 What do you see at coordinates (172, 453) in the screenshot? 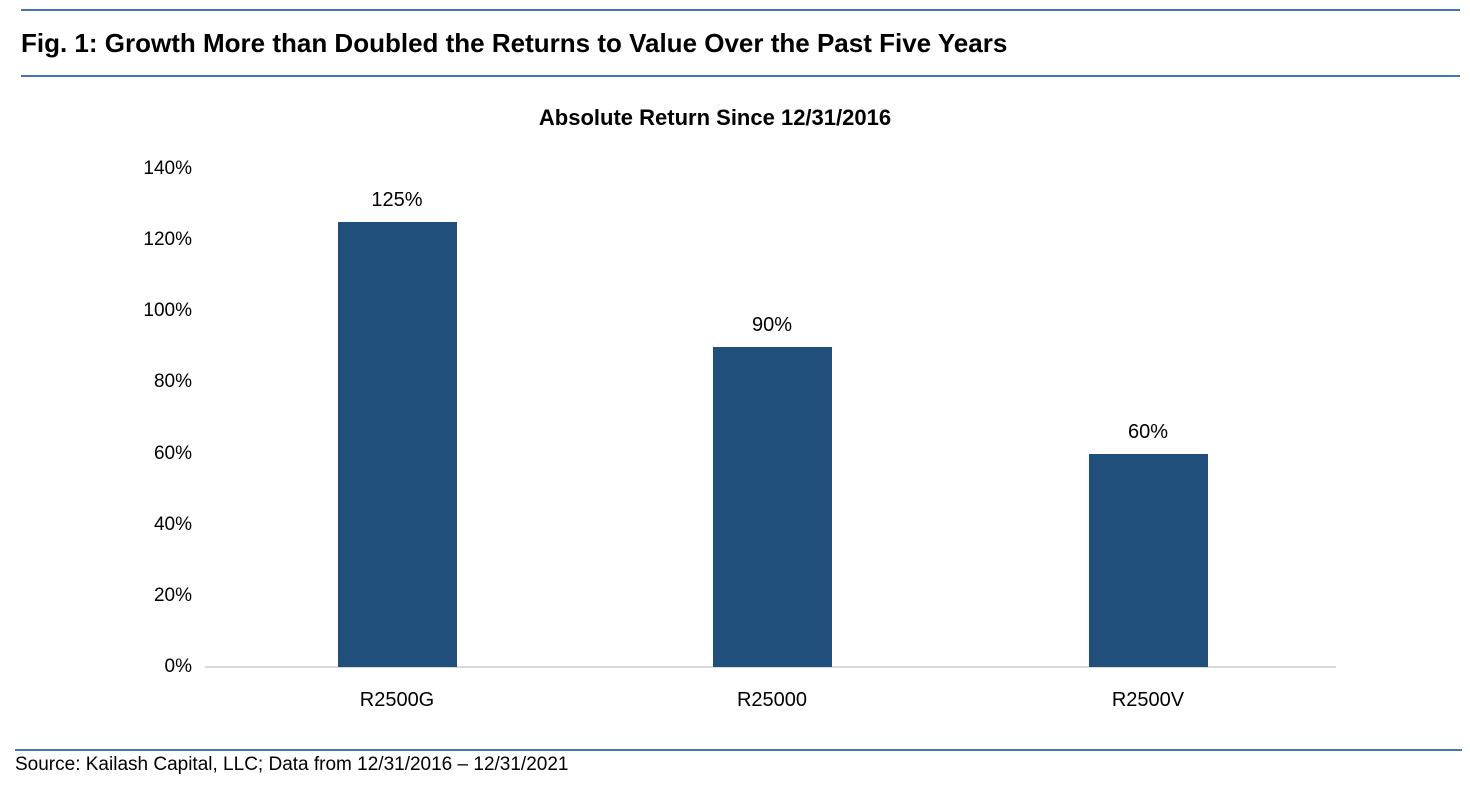
I see `y-axis-tick-label: 60%` at bounding box center [172, 453].